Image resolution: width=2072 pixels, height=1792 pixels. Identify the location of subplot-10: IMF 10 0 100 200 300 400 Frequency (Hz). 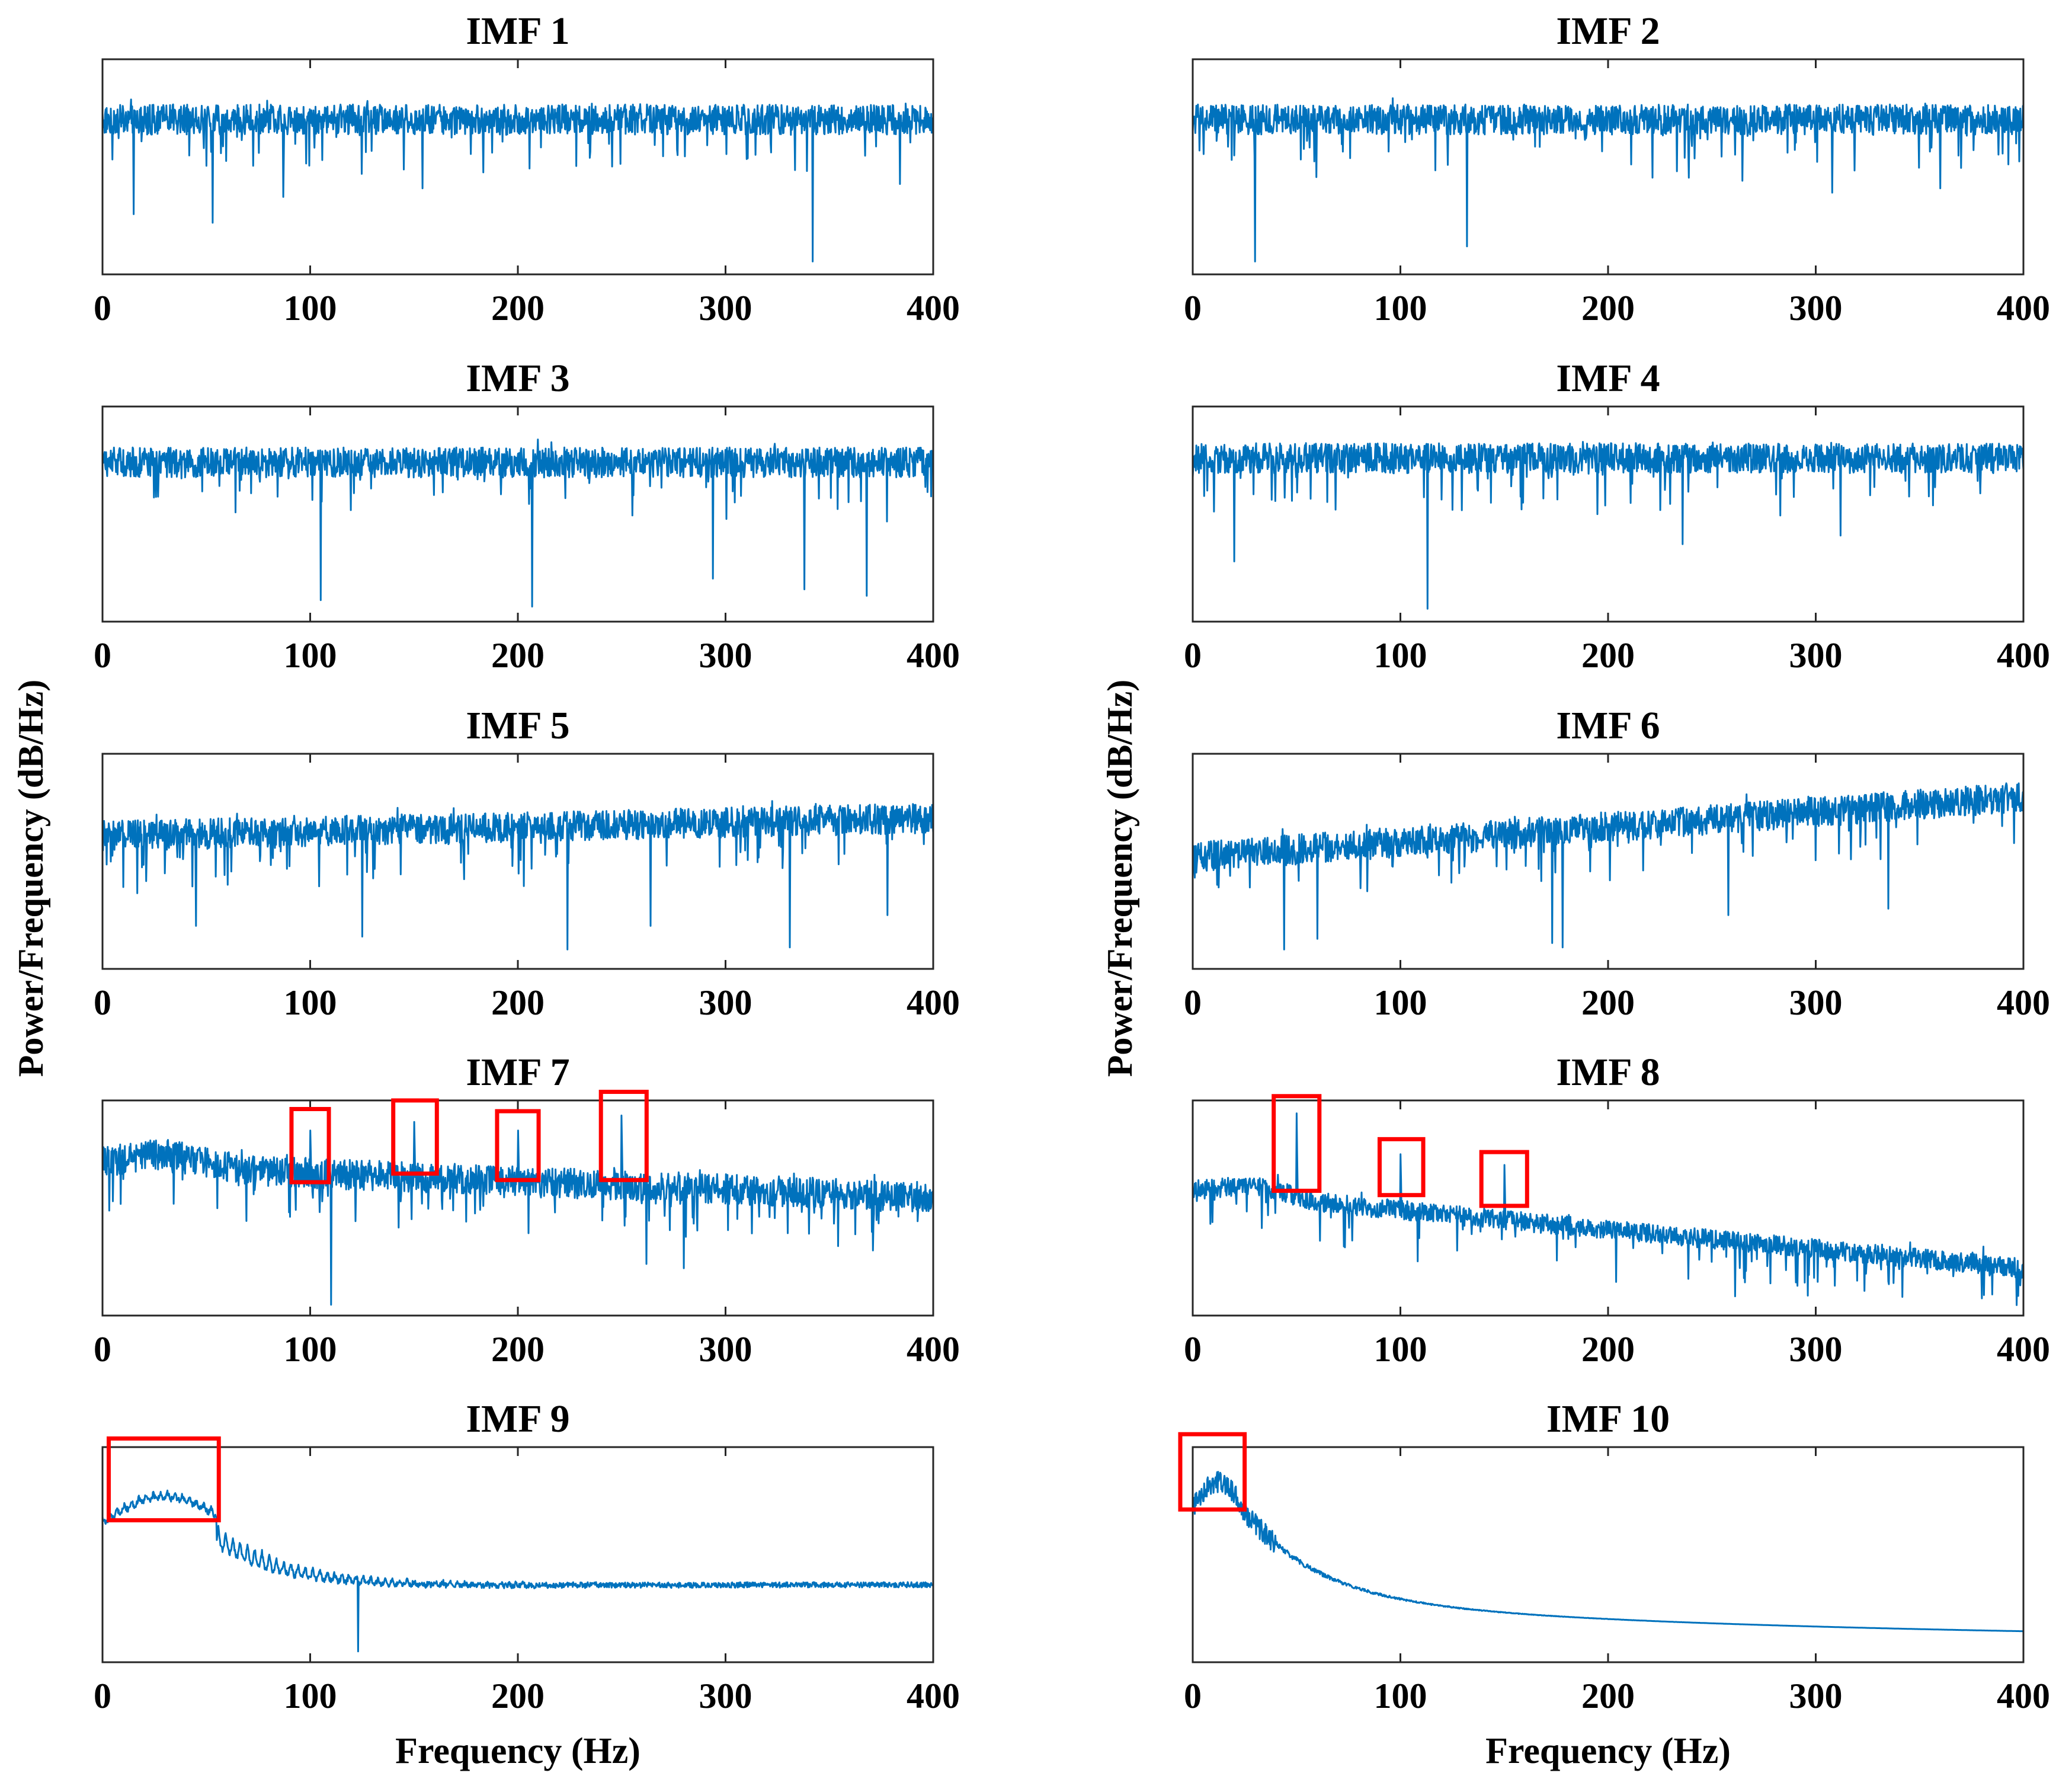
(1614, 1584).